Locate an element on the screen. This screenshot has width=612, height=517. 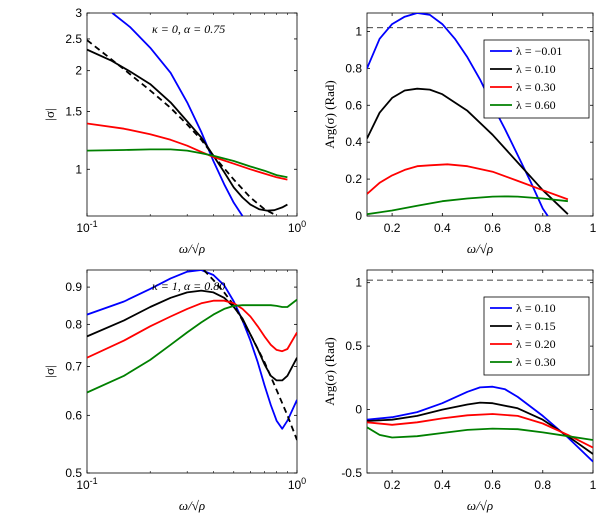
chart-top-right-xtick-label: 0.2 is located at coordinates (392, 228).